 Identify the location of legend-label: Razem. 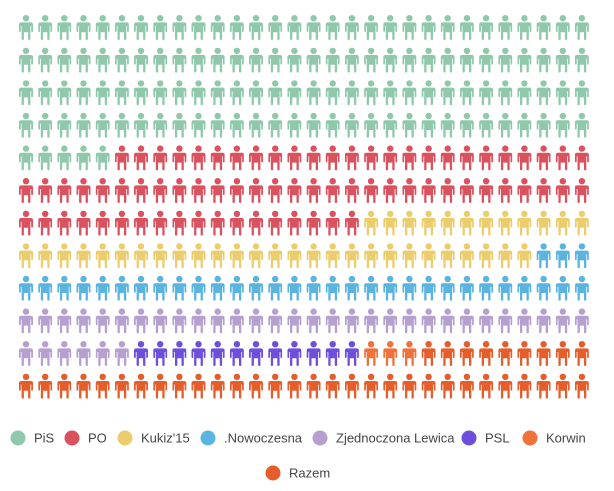
(309, 473).